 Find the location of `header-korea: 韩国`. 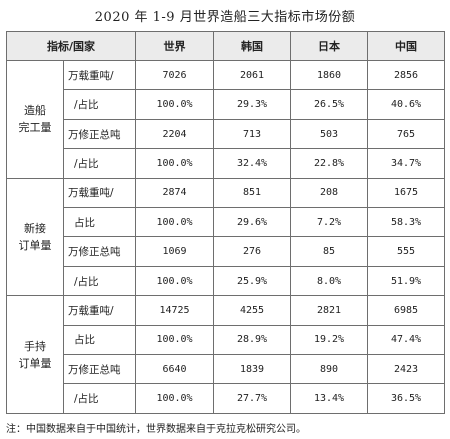

header-korea: 韩国 is located at coordinates (252, 46).